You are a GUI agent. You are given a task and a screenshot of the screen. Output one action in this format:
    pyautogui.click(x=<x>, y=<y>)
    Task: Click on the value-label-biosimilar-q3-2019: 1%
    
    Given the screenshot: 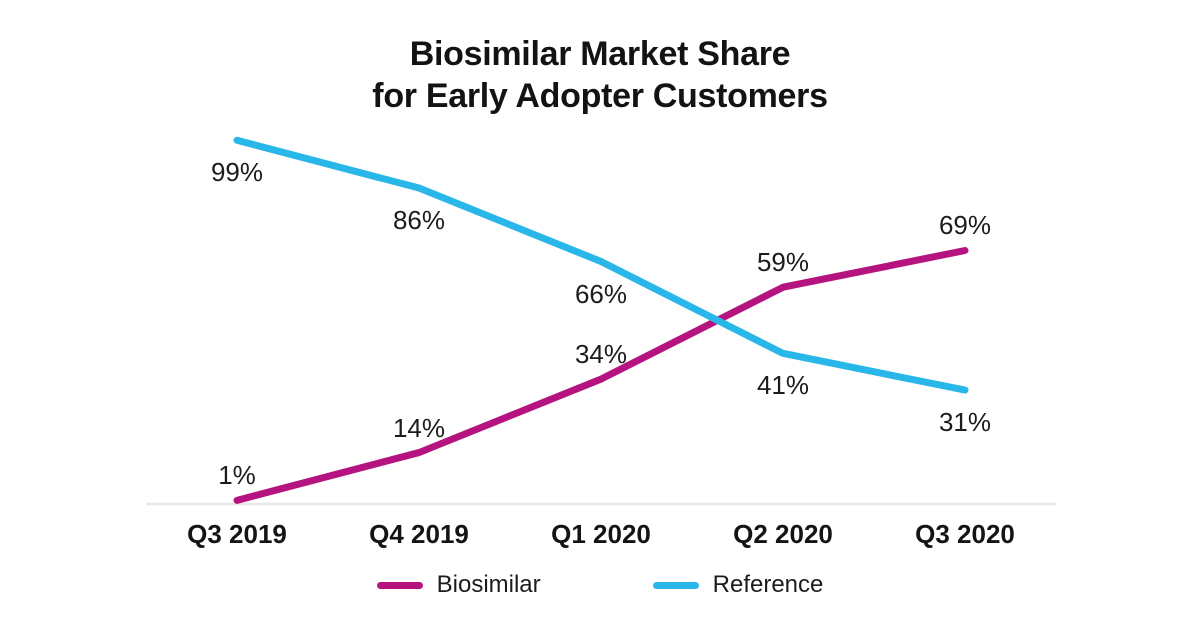 What is the action you would take?
    pyautogui.click(x=237, y=475)
    